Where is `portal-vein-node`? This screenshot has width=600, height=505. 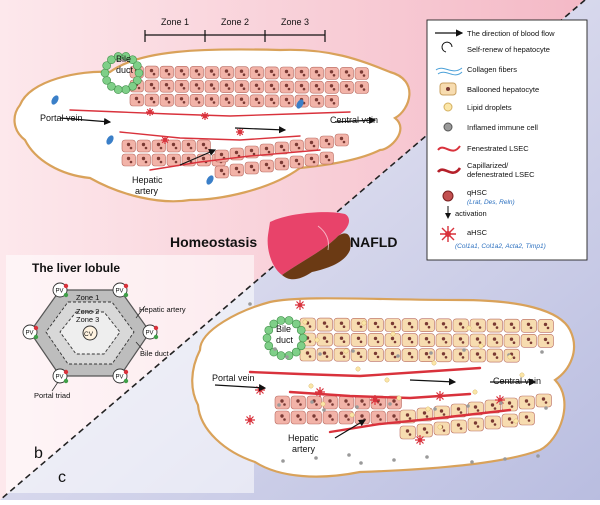
portal-vein-node is located at coordinates (120, 290).